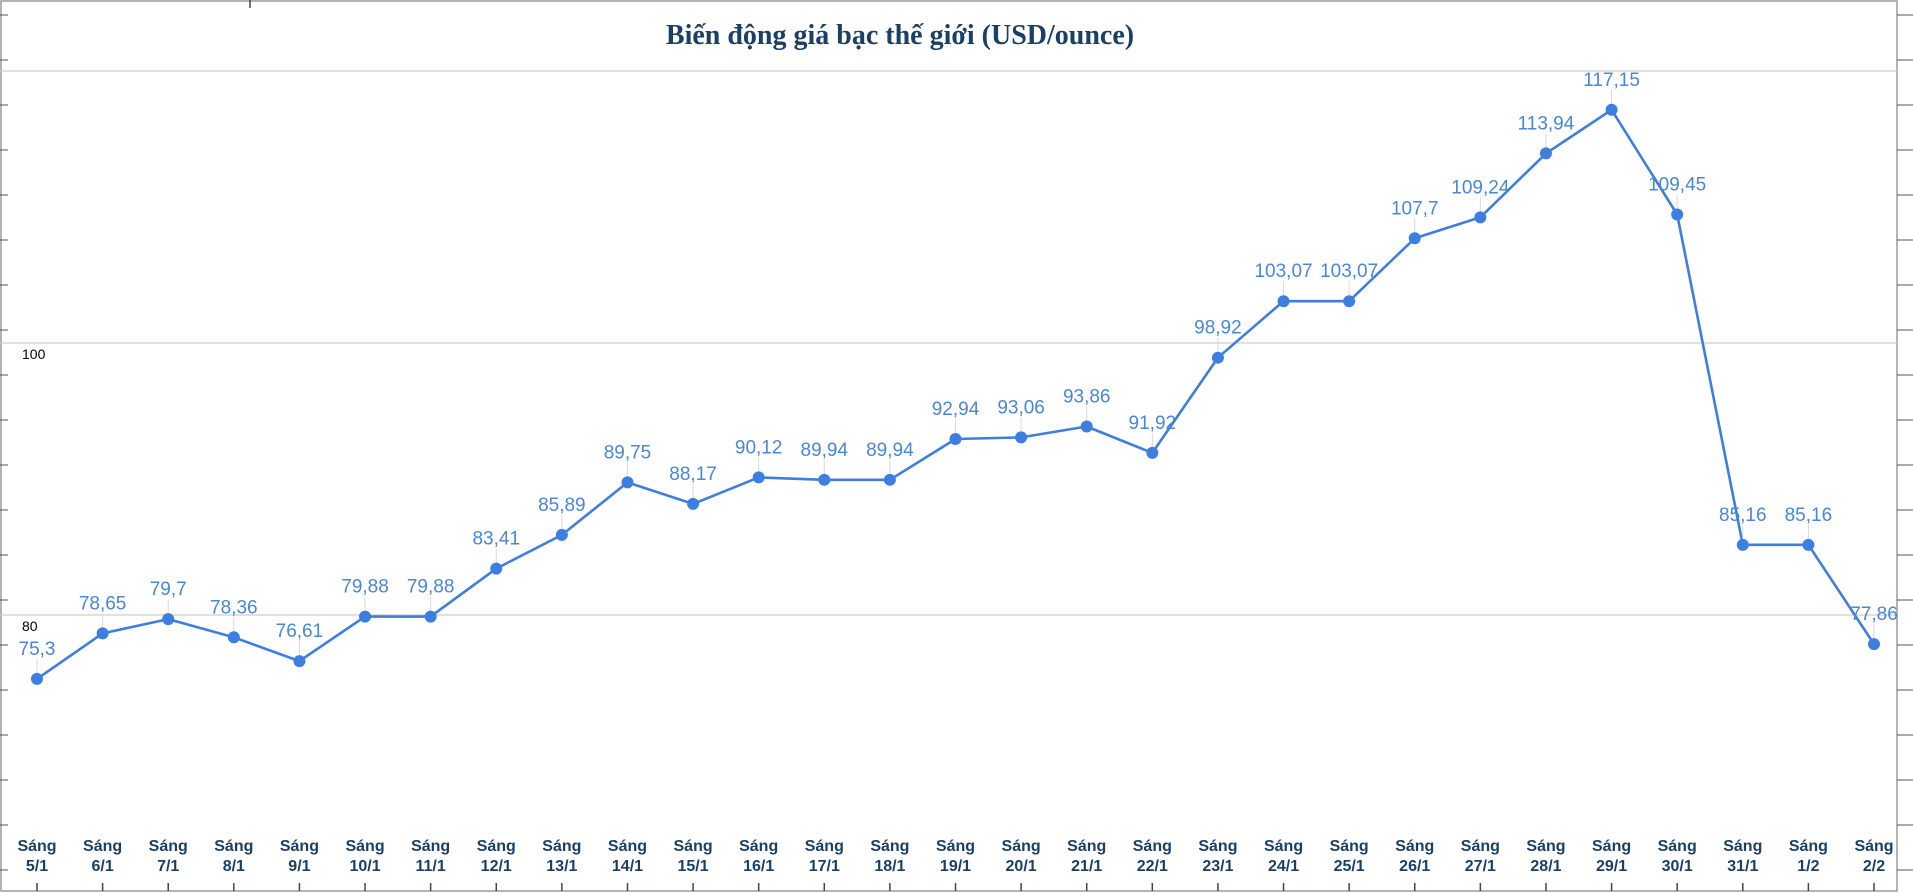 Image resolution: width=1913 pixels, height=894 pixels. What do you see at coordinates (496, 866) in the screenshot?
I see `x-tick-label-line2: 12/1` at bounding box center [496, 866].